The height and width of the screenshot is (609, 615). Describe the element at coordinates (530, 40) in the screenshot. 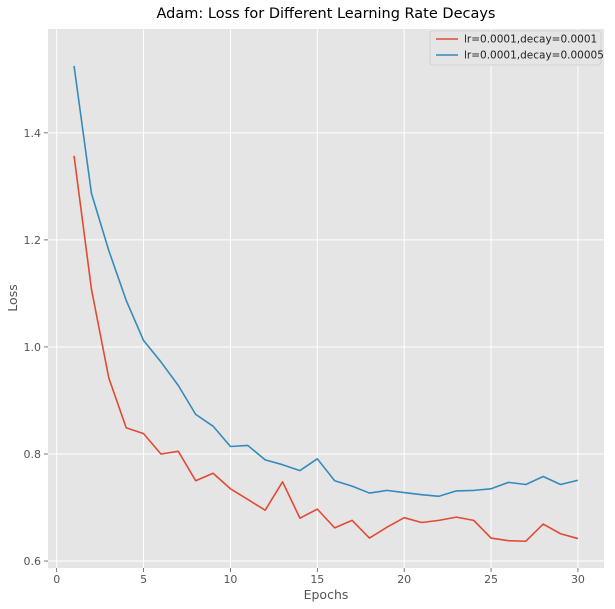

I see `legend-label-decay-0.0001: lr=0.0001,decay=0.0001` at that location.